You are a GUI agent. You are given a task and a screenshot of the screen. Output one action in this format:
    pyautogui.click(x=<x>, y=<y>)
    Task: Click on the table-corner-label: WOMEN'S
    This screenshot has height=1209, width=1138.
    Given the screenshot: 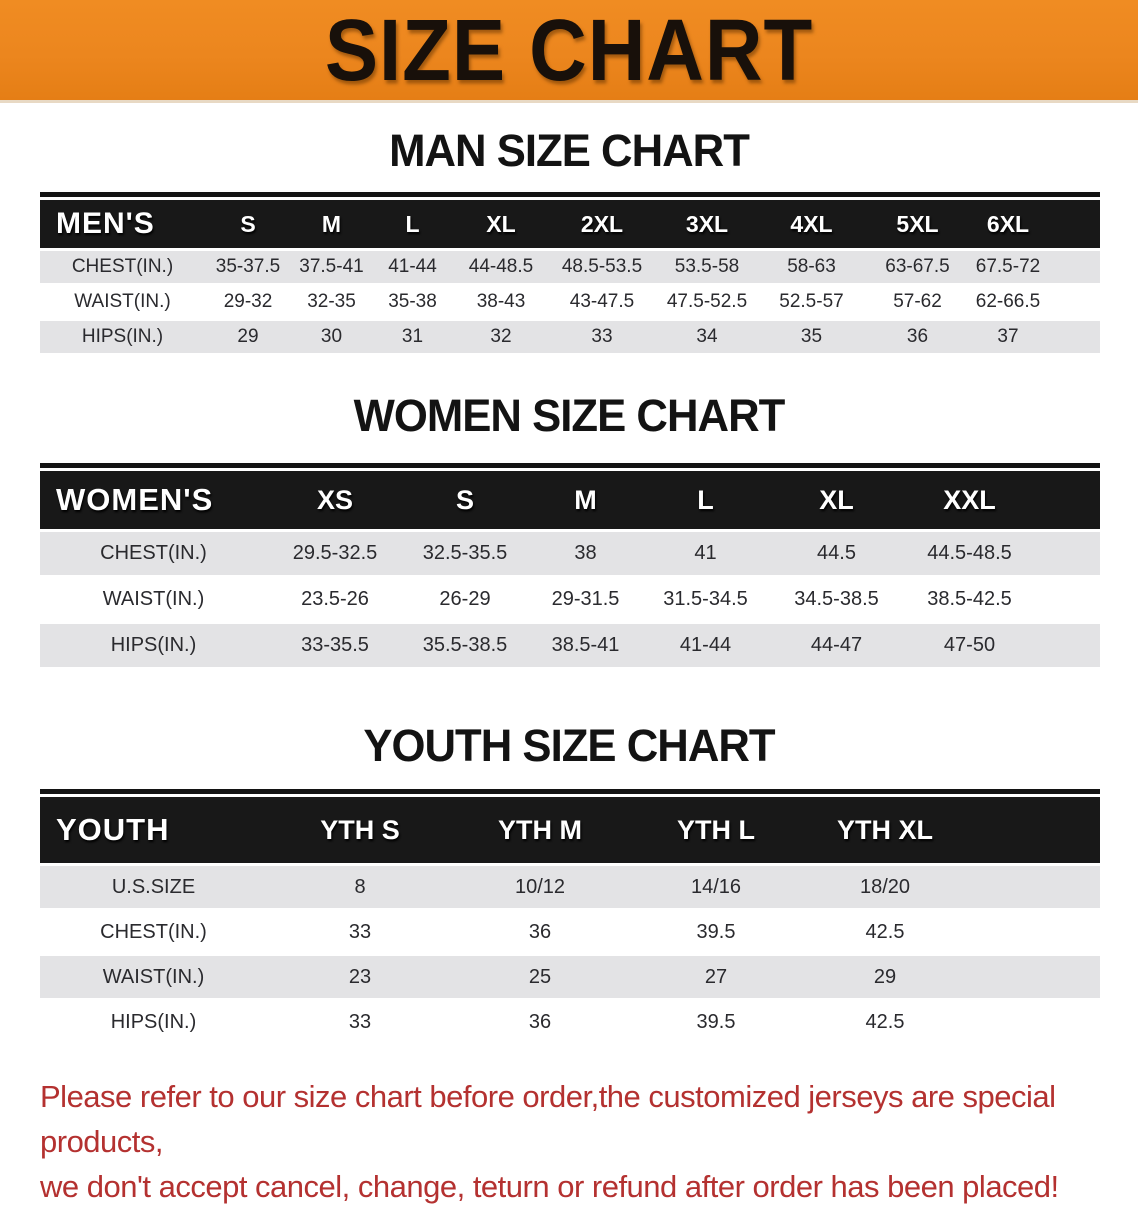 What is the action you would take?
    pyautogui.click(x=153, y=500)
    